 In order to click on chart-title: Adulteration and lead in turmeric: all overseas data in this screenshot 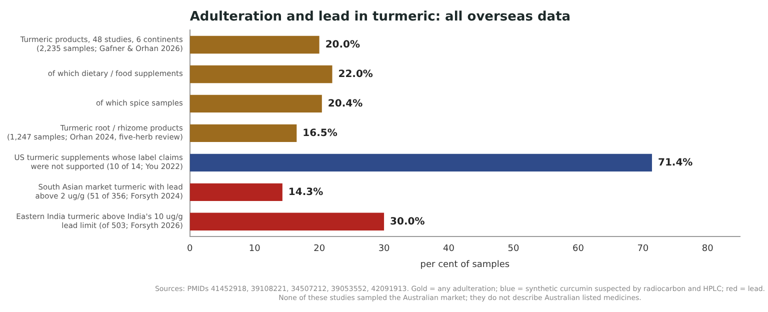, I will do `click(380, 16)`.